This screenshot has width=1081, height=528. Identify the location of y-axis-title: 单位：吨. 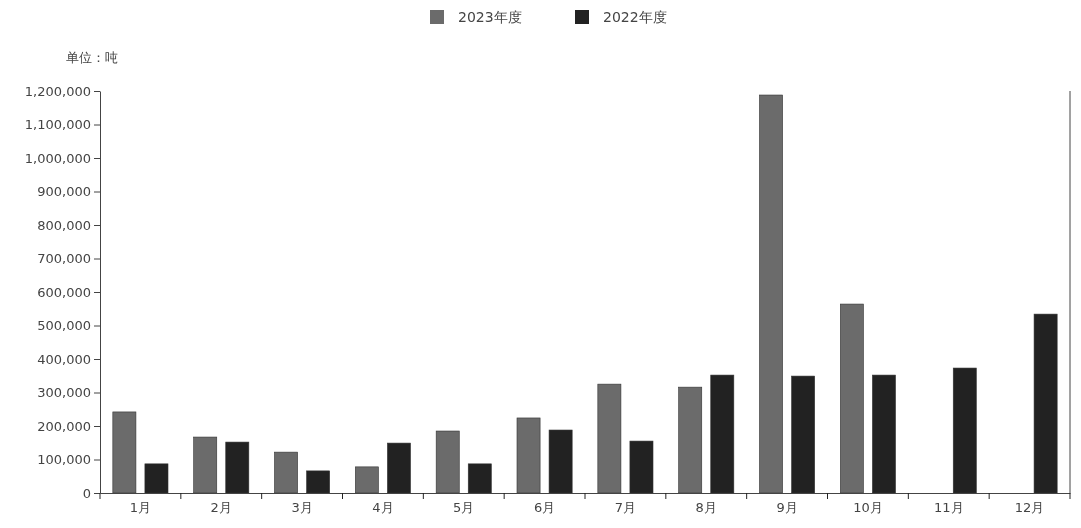
(92, 57).